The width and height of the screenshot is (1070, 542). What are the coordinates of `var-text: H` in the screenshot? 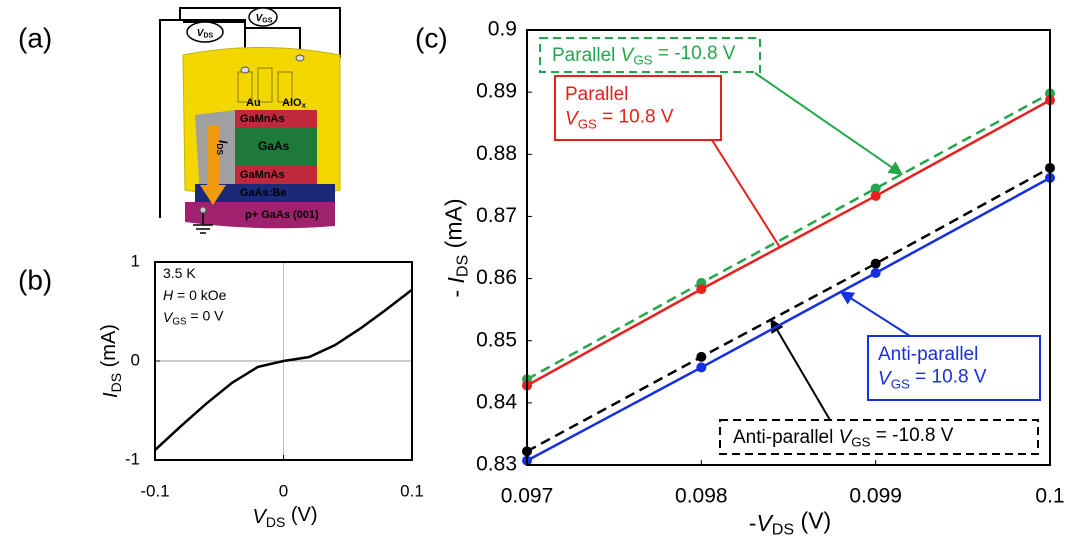 It's located at (168, 295).